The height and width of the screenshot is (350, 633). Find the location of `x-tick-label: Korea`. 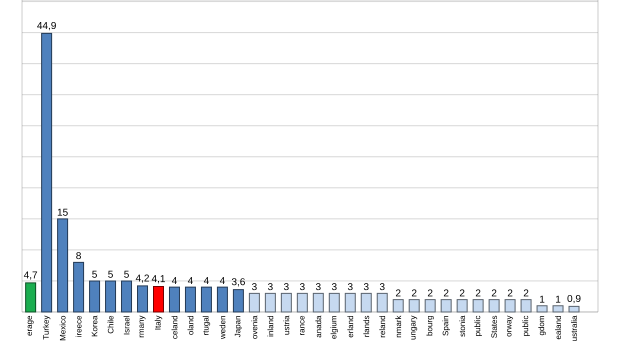

x-tick-label: Korea is located at coordinates (95, 326).